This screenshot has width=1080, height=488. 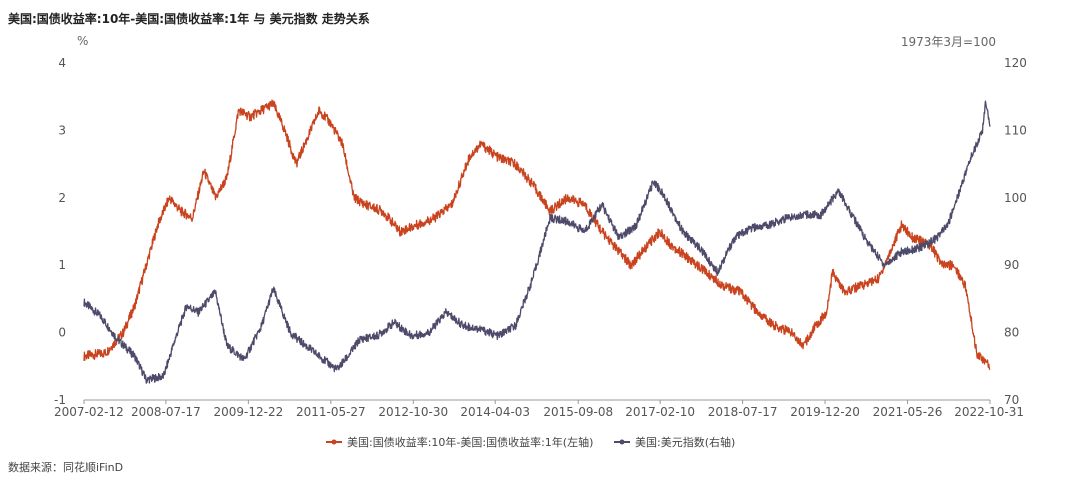 I want to click on x-axis-tick-label: 2014-04-03, so click(x=495, y=412).